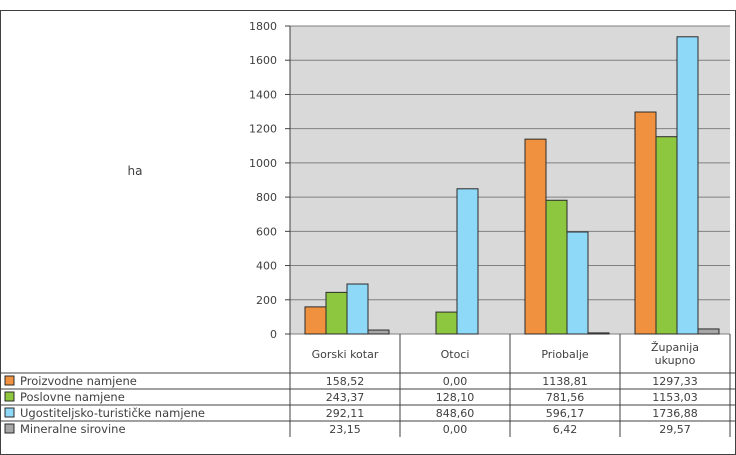  Describe the element at coordinates (565, 413) in the screenshot. I see `table-cell-value: 596,17` at that location.